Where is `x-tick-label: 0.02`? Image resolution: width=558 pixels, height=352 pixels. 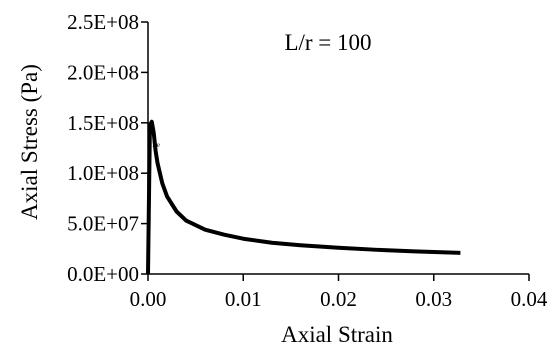 x-tick-label: 0.02 is located at coordinates (338, 299).